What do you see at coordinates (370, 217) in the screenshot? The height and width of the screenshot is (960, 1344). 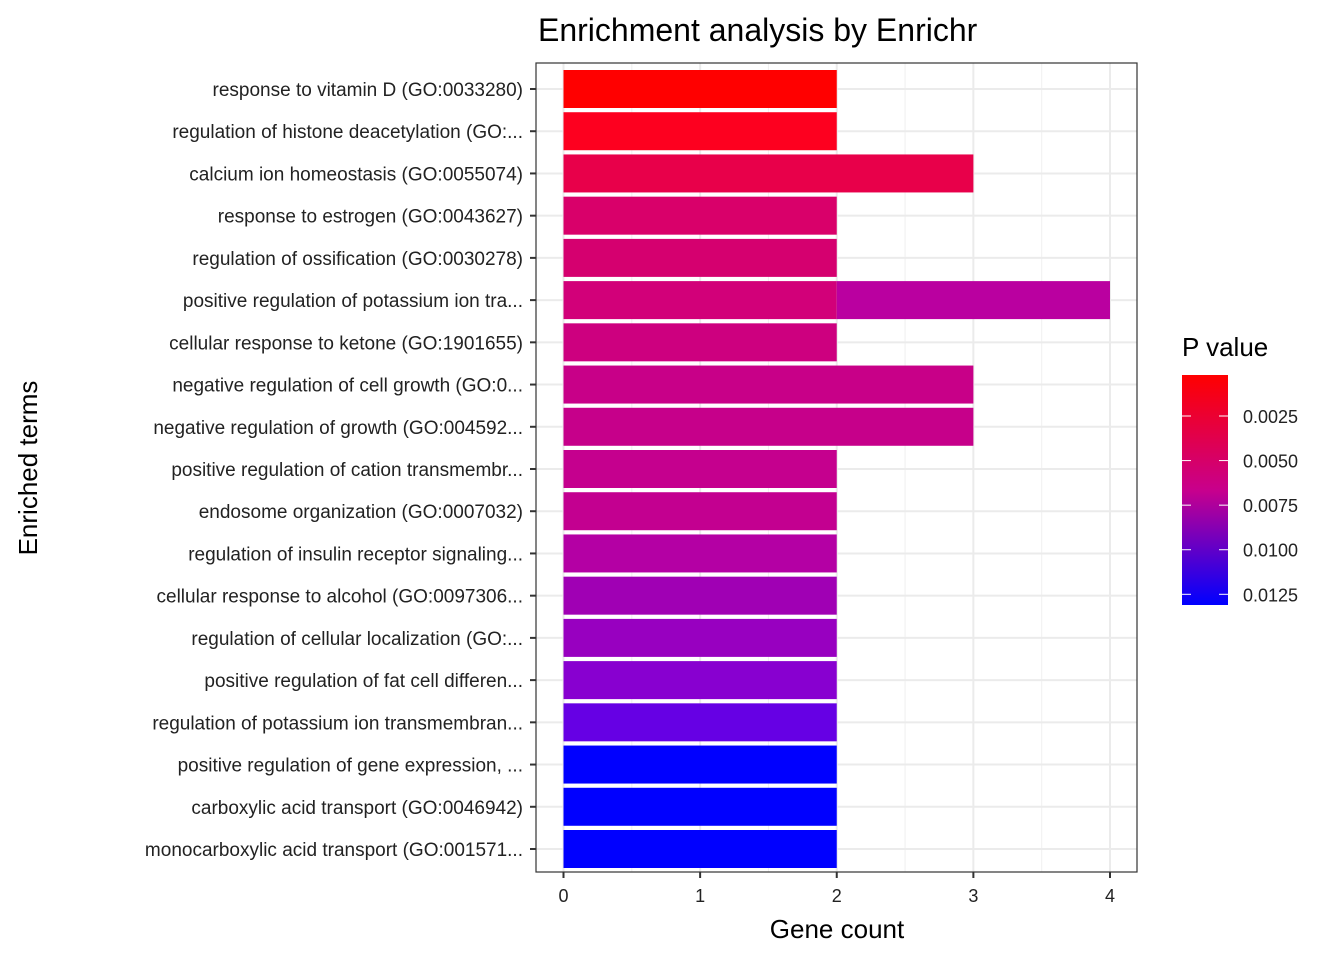 I see `y-tick-label: response to estrogen (GO:0043627)` at bounding box center [370, 217].